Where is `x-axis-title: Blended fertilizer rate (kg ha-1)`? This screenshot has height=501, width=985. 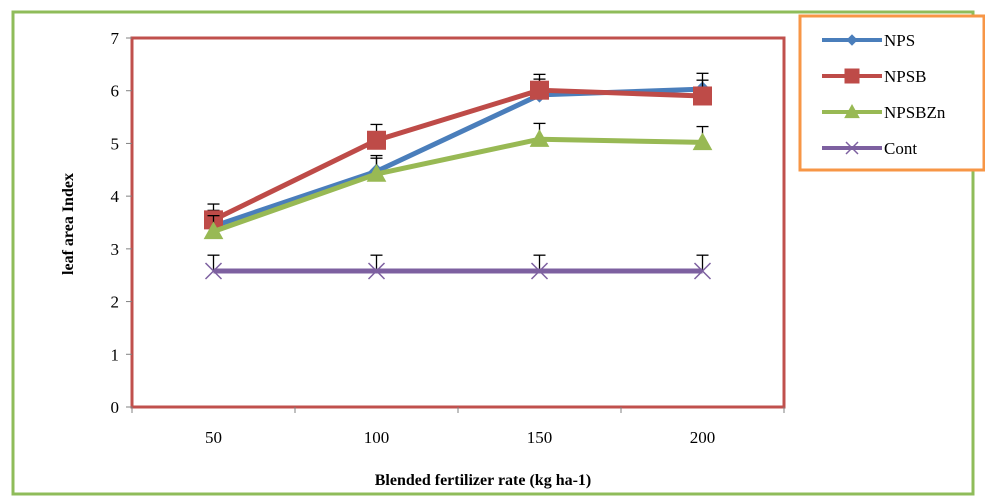
x-axis-title: Blended fertilizer rate (kg ha-1) is located at coordinates (483, 480).